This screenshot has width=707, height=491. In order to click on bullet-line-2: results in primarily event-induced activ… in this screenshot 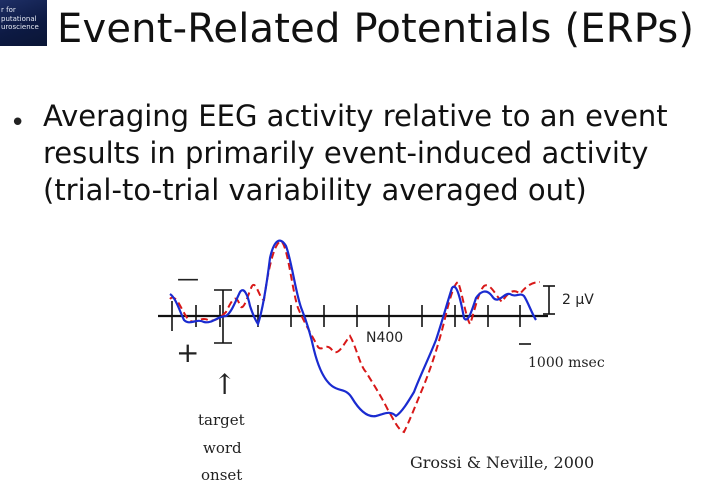, I will do `click(346, 153)`.